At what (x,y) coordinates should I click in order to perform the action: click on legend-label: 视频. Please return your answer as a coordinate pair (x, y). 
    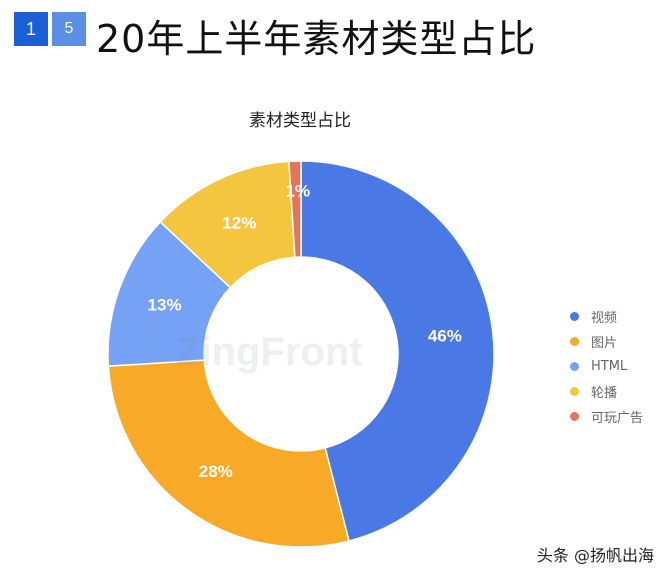
    Looking at the image, I should click on (604, 318).